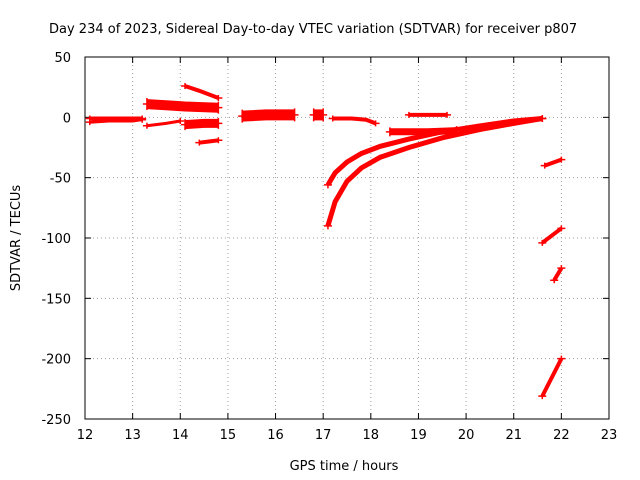  Describe the element at coordinates (418, 435) in the screenshot. I see `x-tick-label: 19` at that location.